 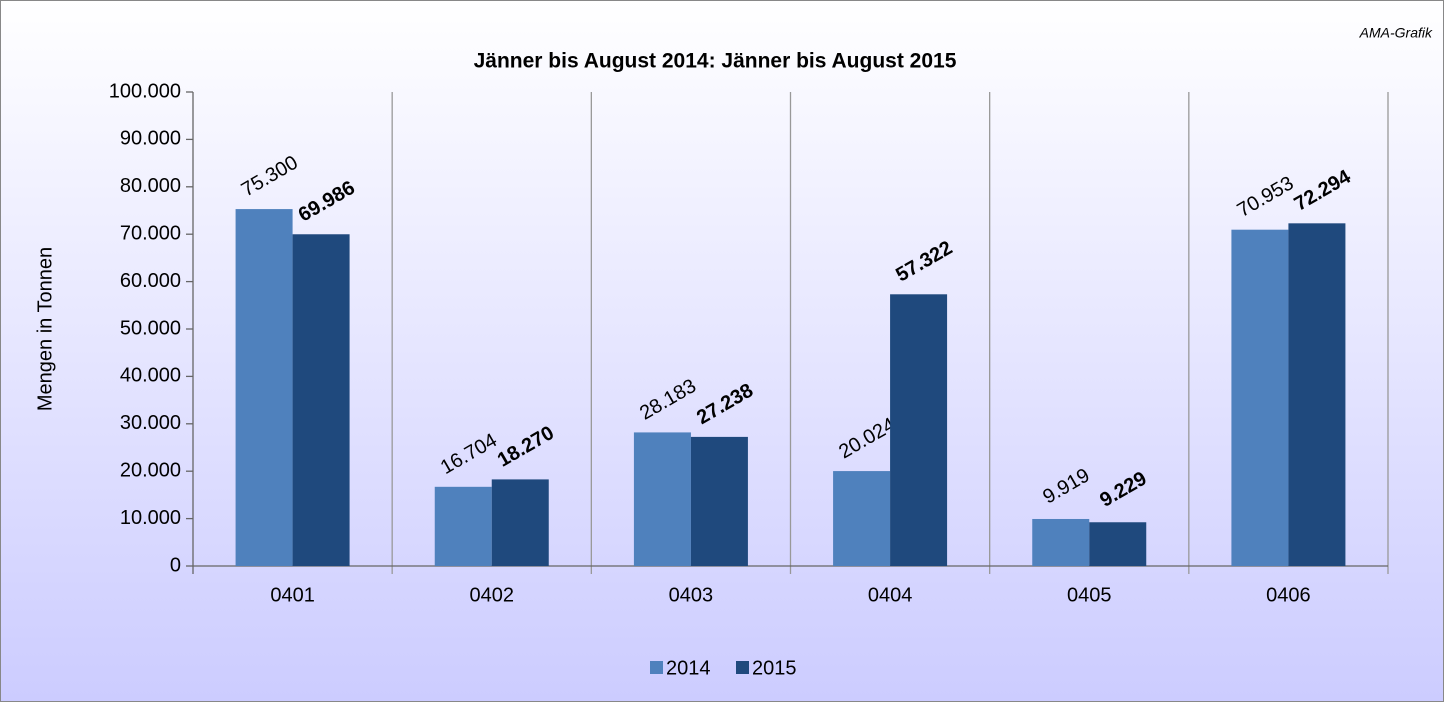 I want to click on y-tick-label: 40.000, so click(x=150, y=376).